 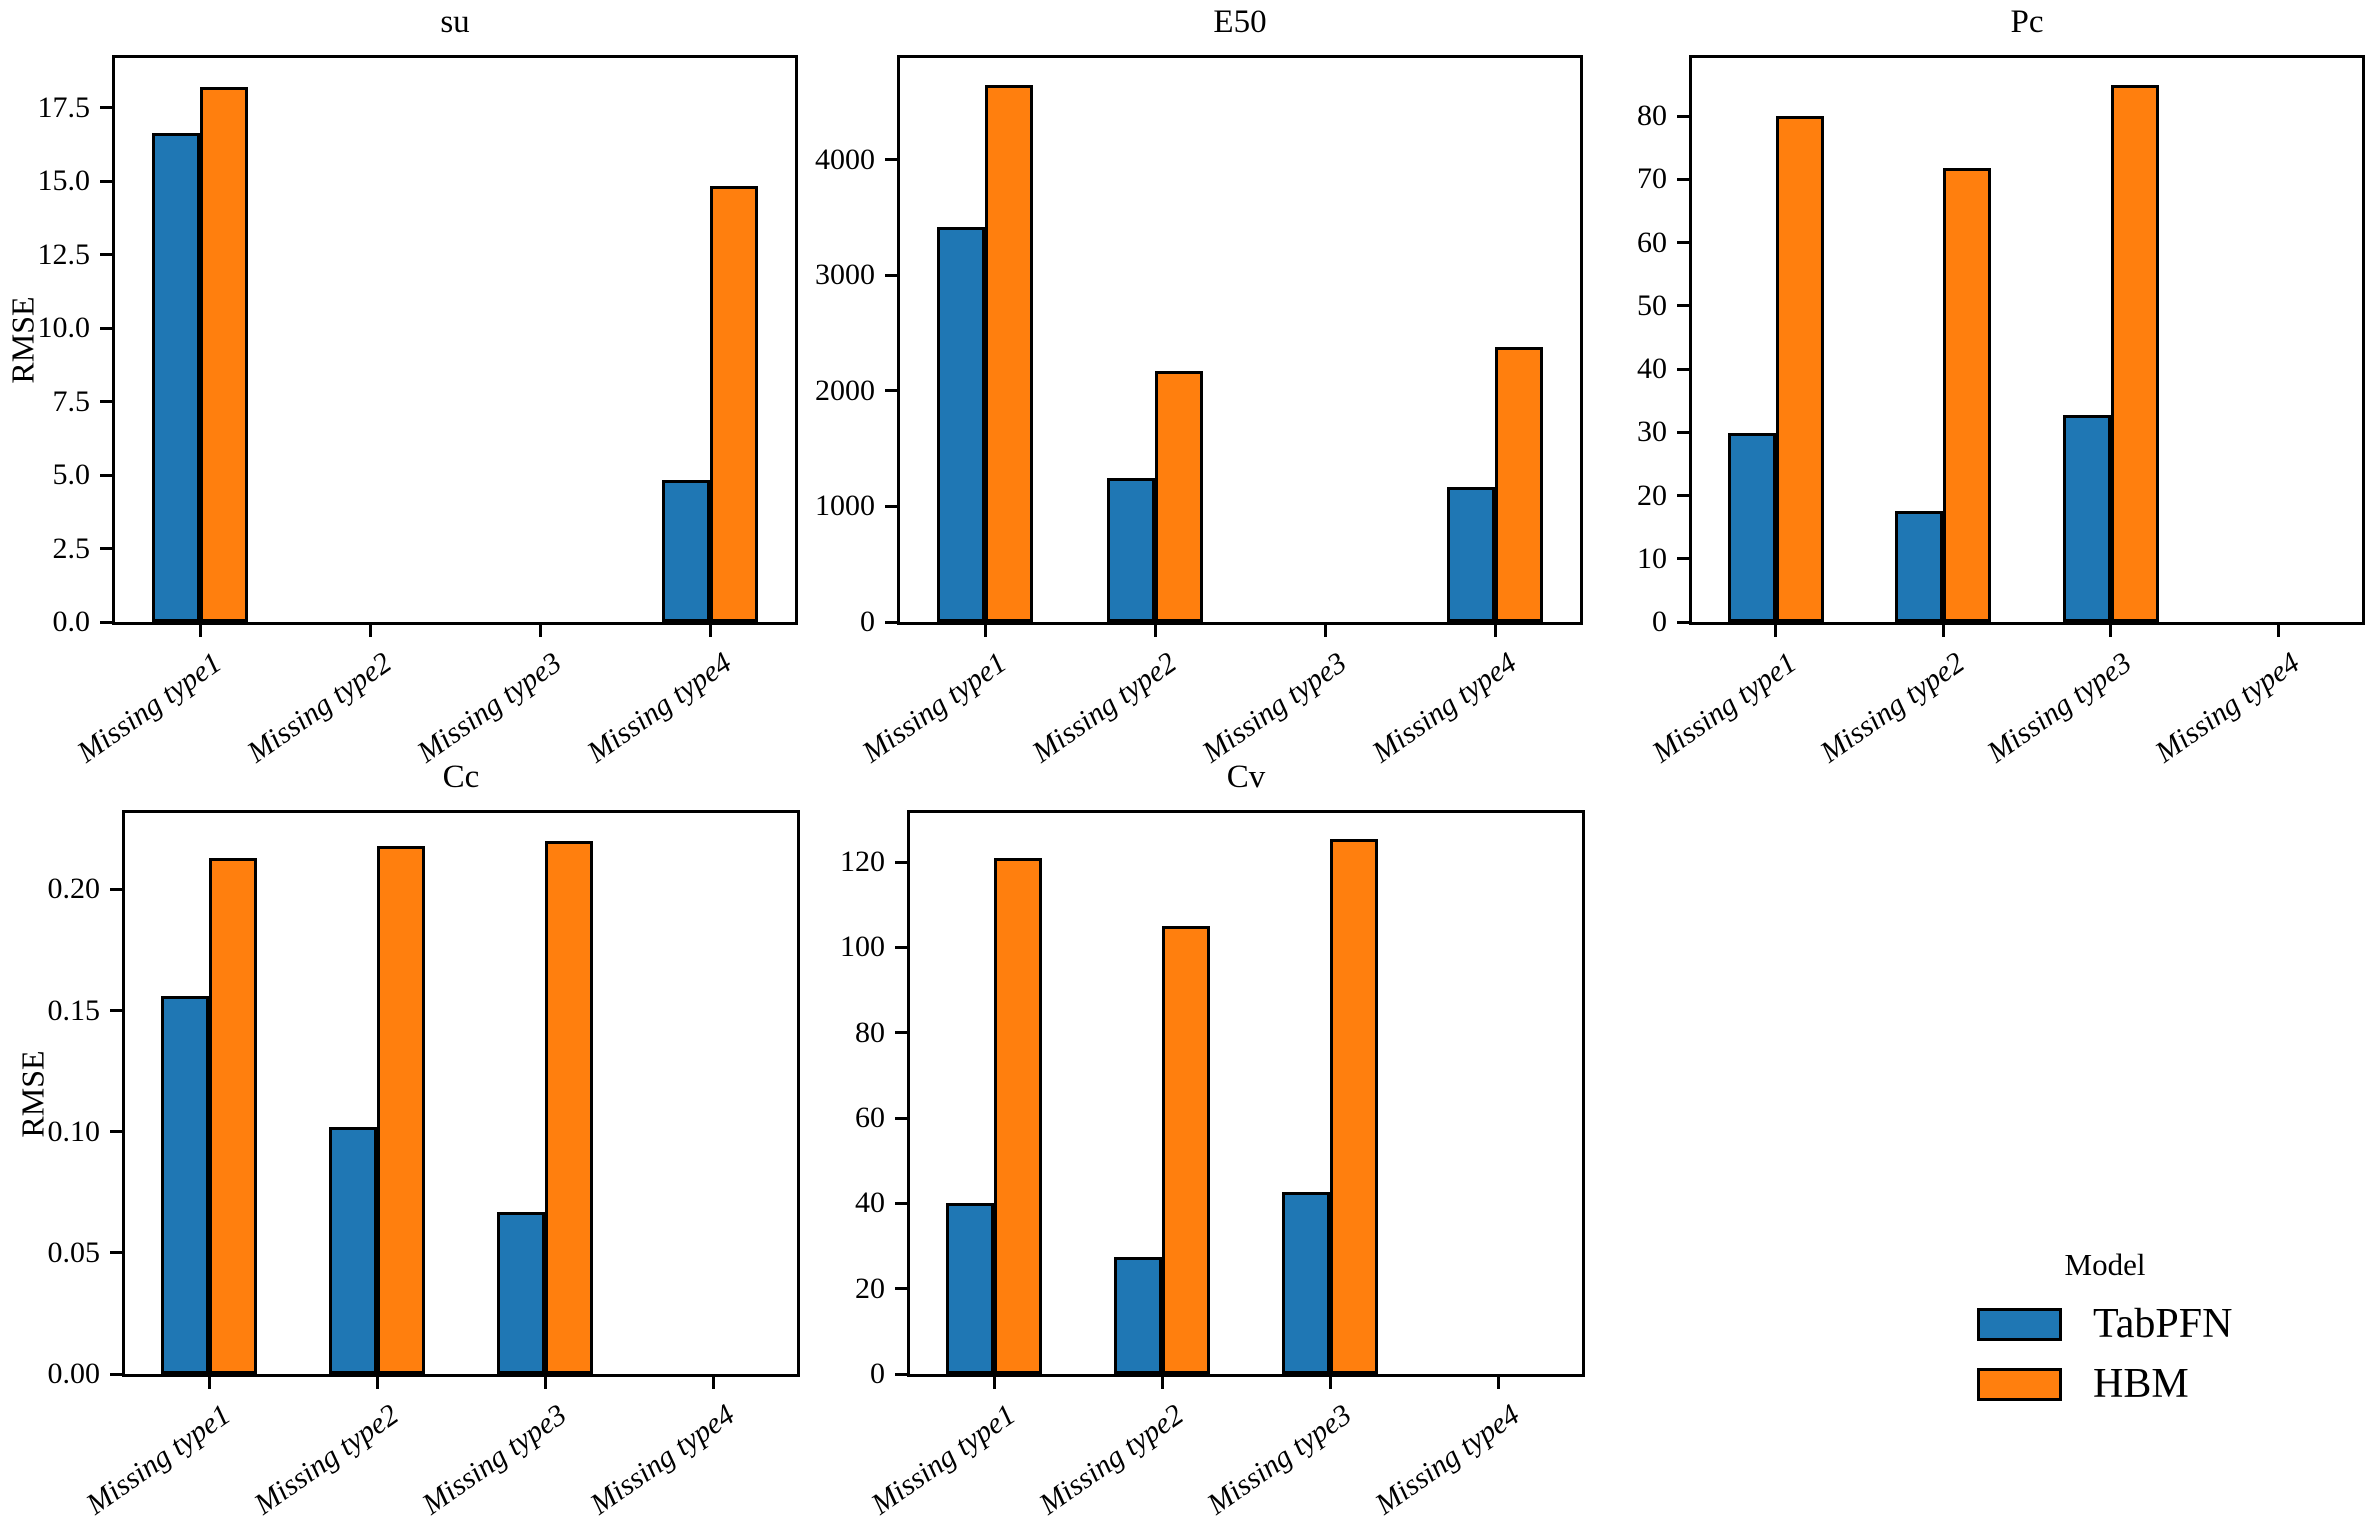 What do you see at coordinates (2141, 1384) in the screenshot?
I see `legend-label-hbm: HBM` at bounding box center [2141, 1384].